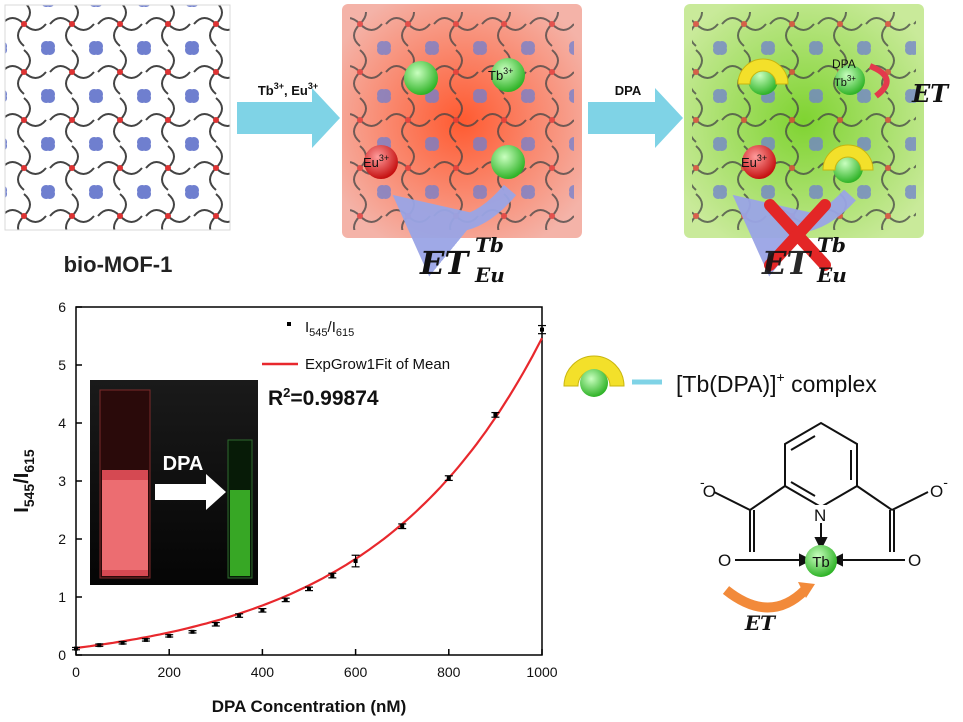 Image resolution: width=963 pixels, height=722 pixels. I want to click on pyridine-n: N, so click(820, 515).